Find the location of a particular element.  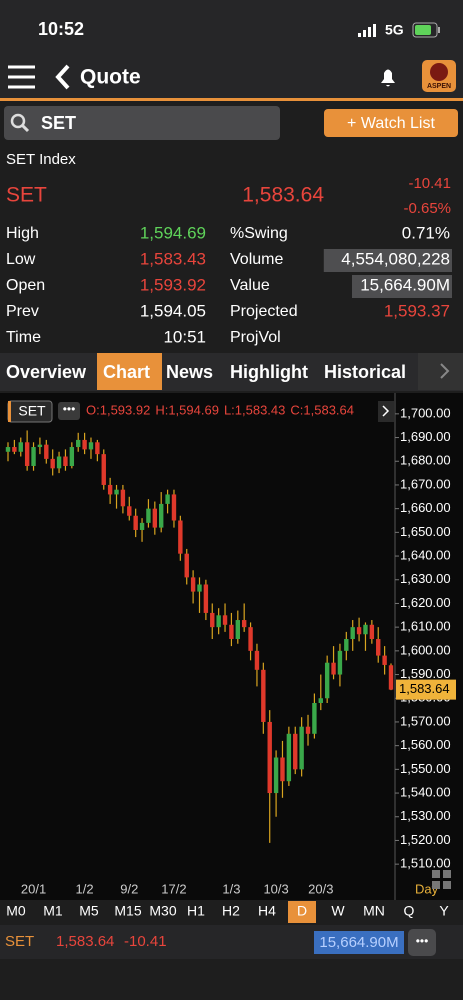

timeframe: D is located at coordinates (302, 911).